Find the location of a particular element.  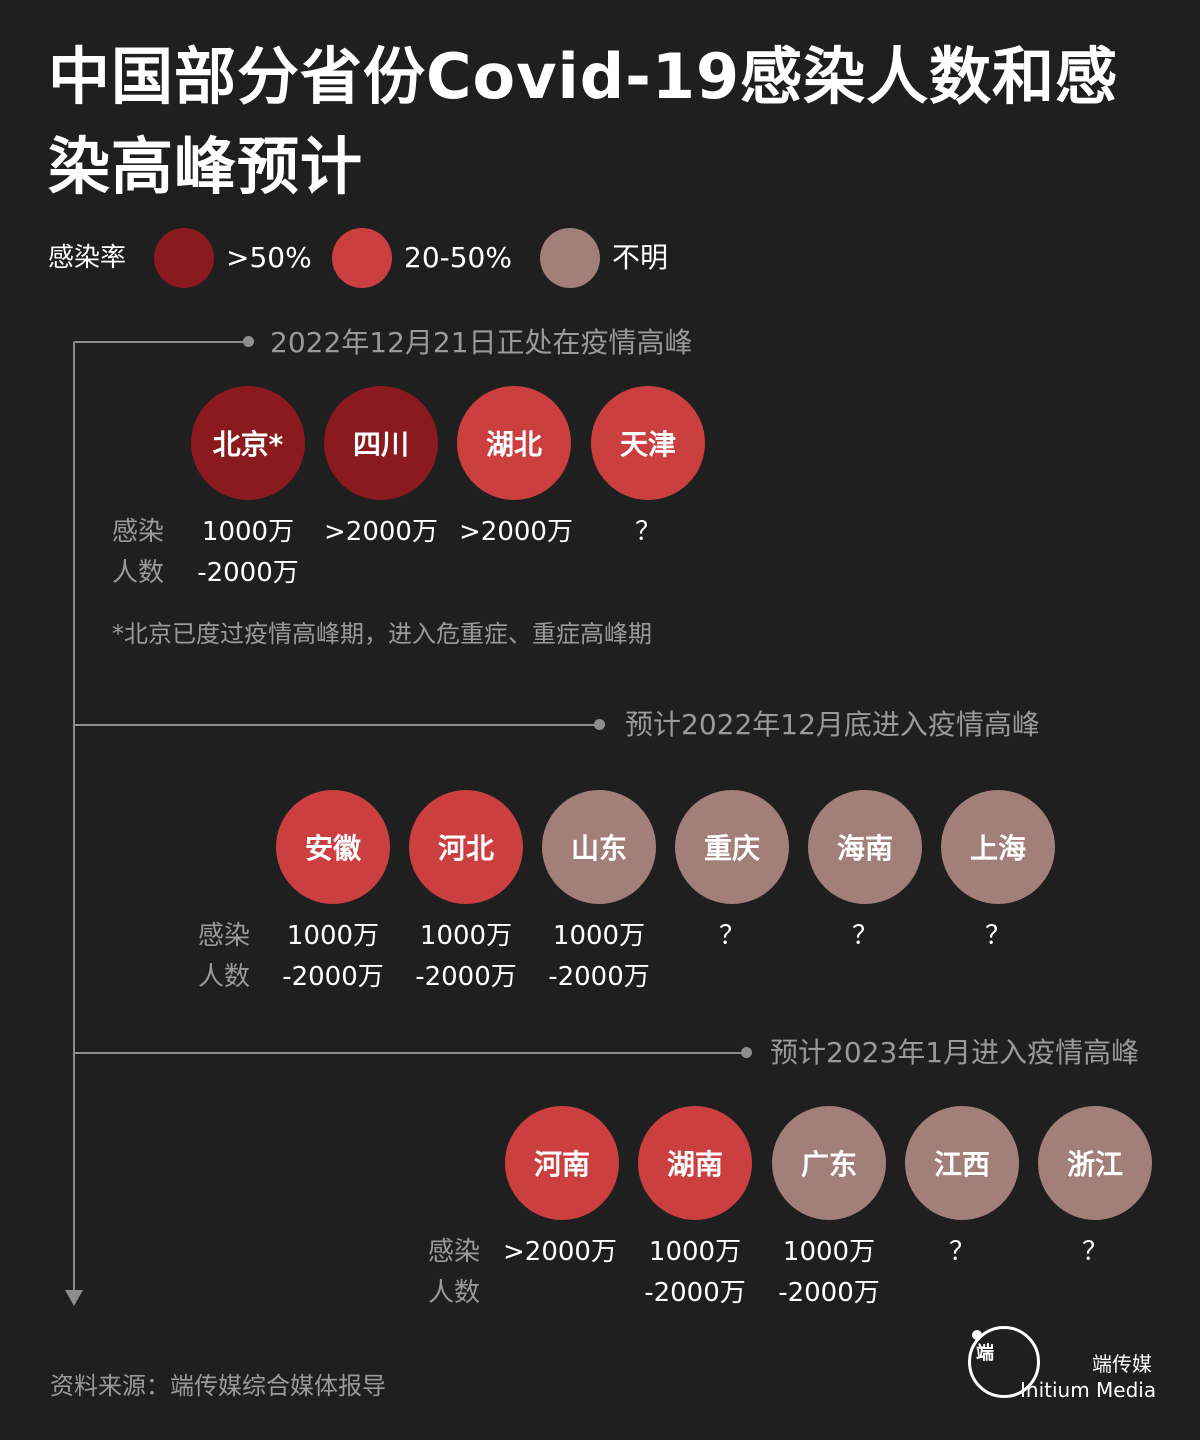

page-title: 中国部分省份Covid-19感染人数和感染高峰预计 is located at coordinates (583, 121).